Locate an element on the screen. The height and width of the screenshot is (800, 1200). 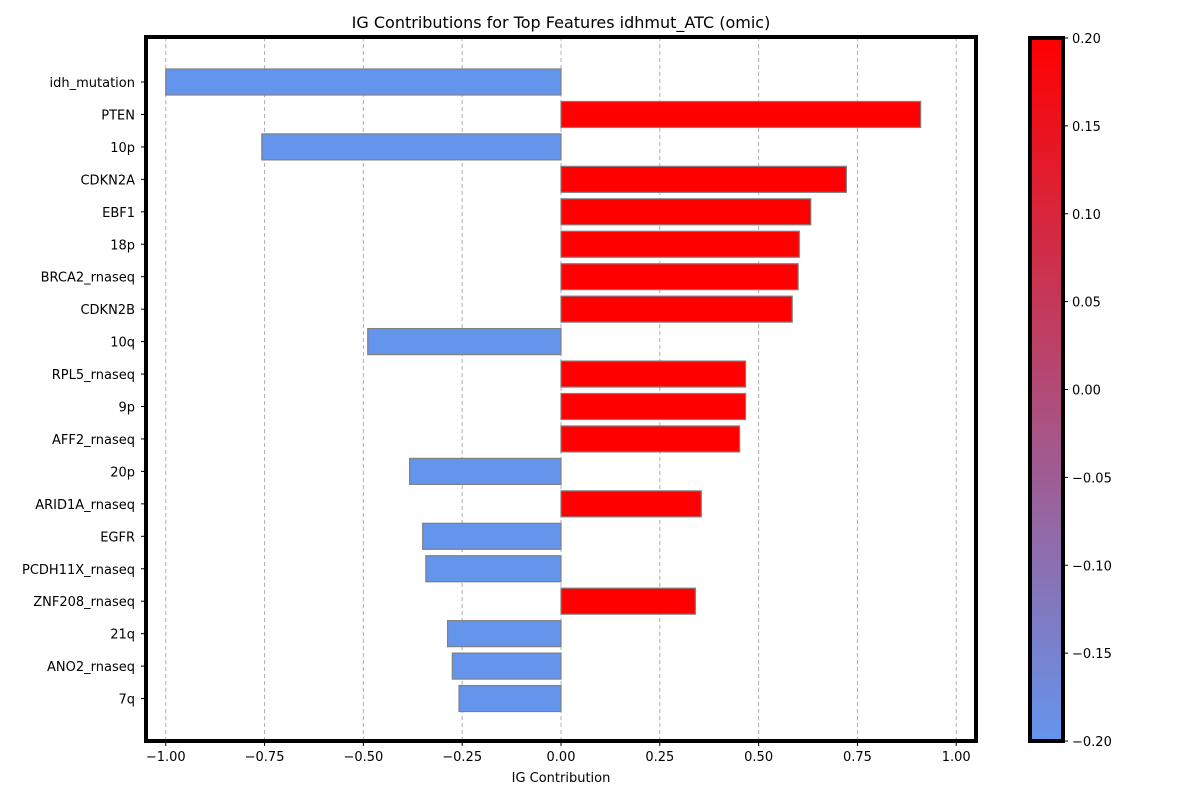
x-tick-label: 1.00 is located at coordinates (956, 757).